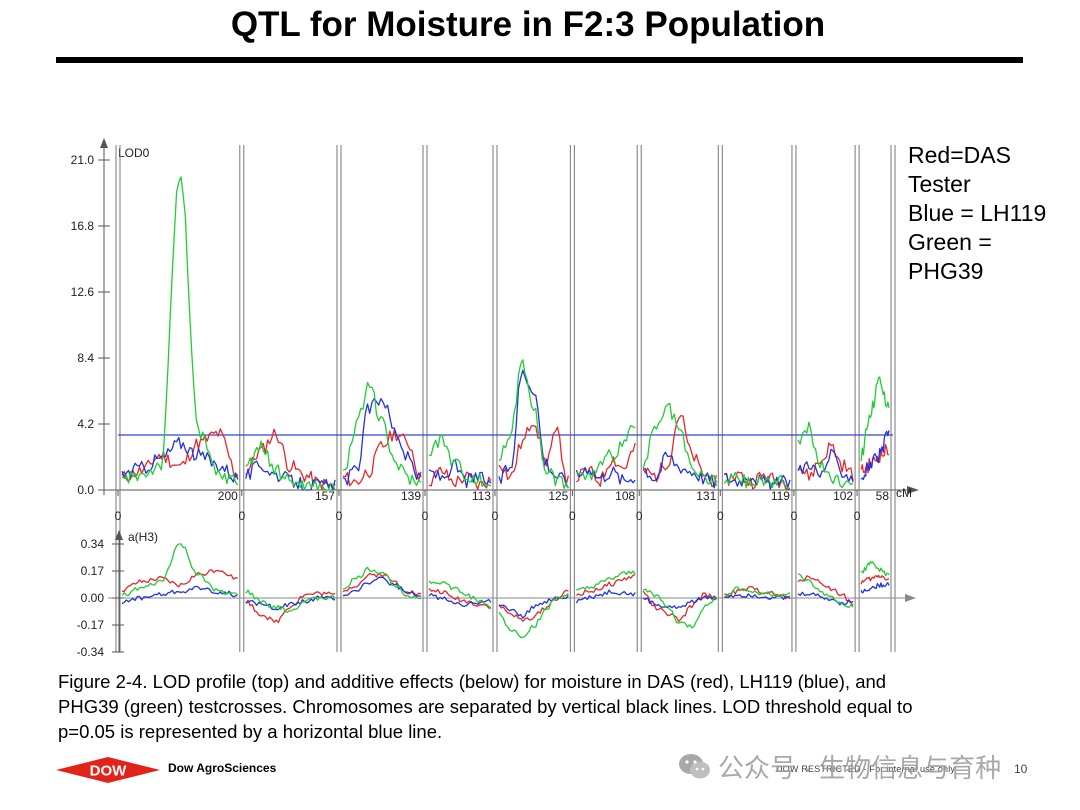 The height and width of the screenshot is (810, 1080). I want to click on lod-y-tick-label: 16.8, so click(83, 226).